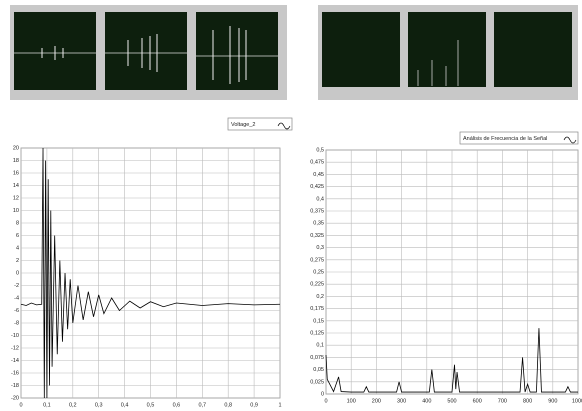 This screenshot has height=411, width=582. What do you see at coordinates (15, 398) in the screenshot?
I see `y-tick-label: -20` at bounding box center [15, 398].